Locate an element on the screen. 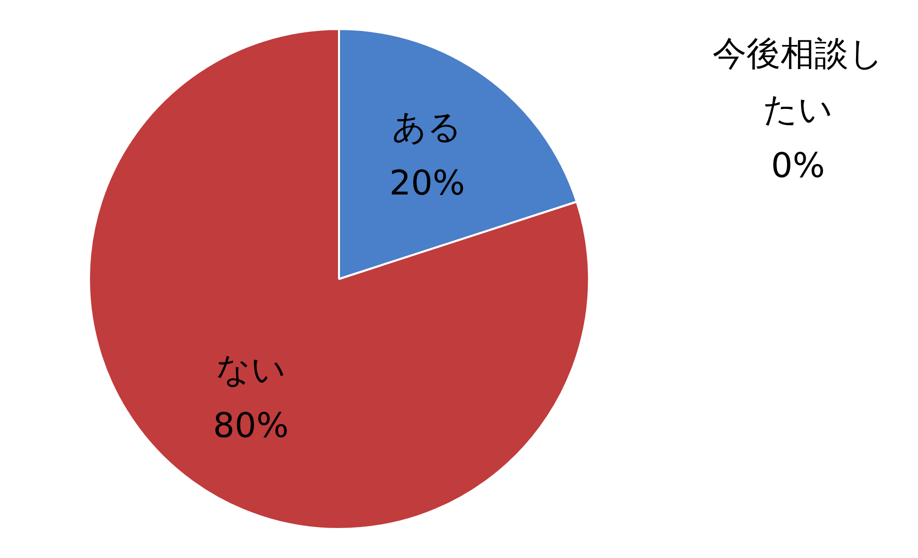 Image resolution: width=918 pixels, height=558 pixels. slice-label: ある is located at coordinates (427, 127).